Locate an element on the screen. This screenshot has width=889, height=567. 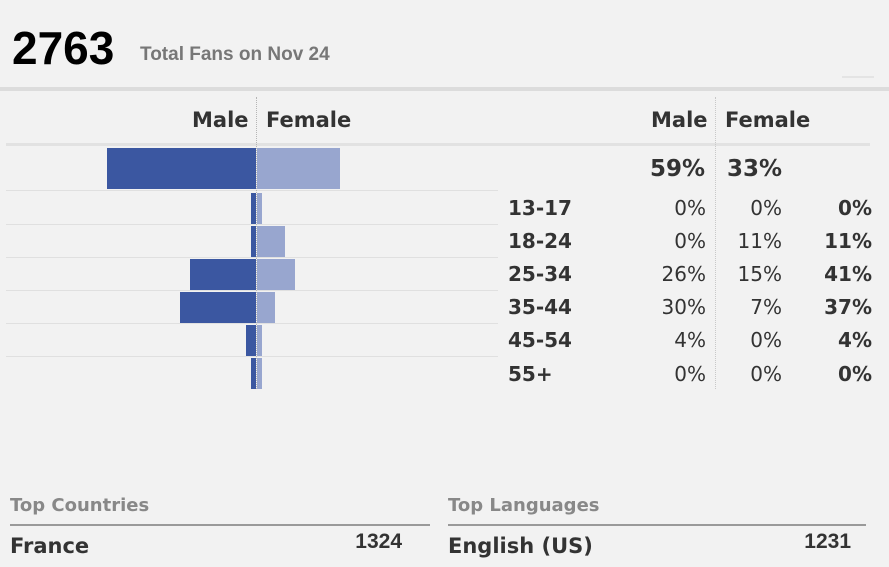
table-column-divider is located at coordinates (715, 243).